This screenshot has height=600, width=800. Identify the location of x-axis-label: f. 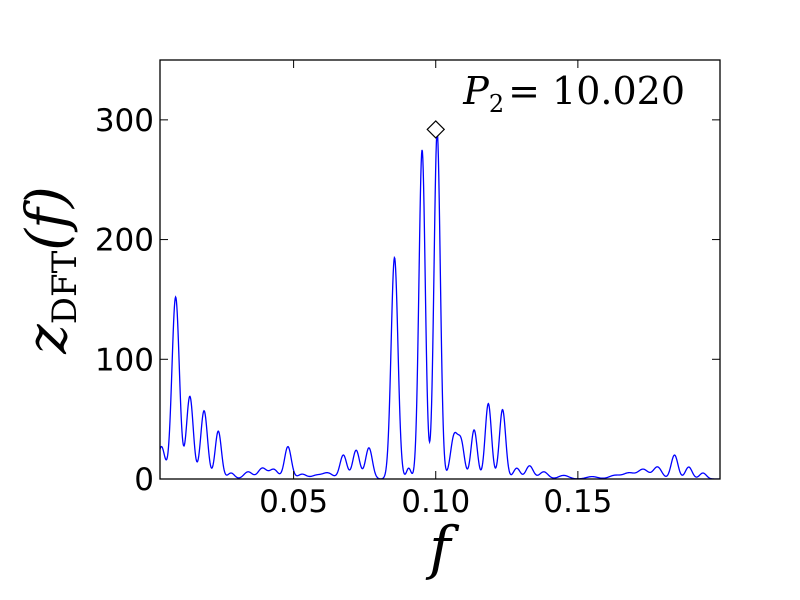
(442, 548).